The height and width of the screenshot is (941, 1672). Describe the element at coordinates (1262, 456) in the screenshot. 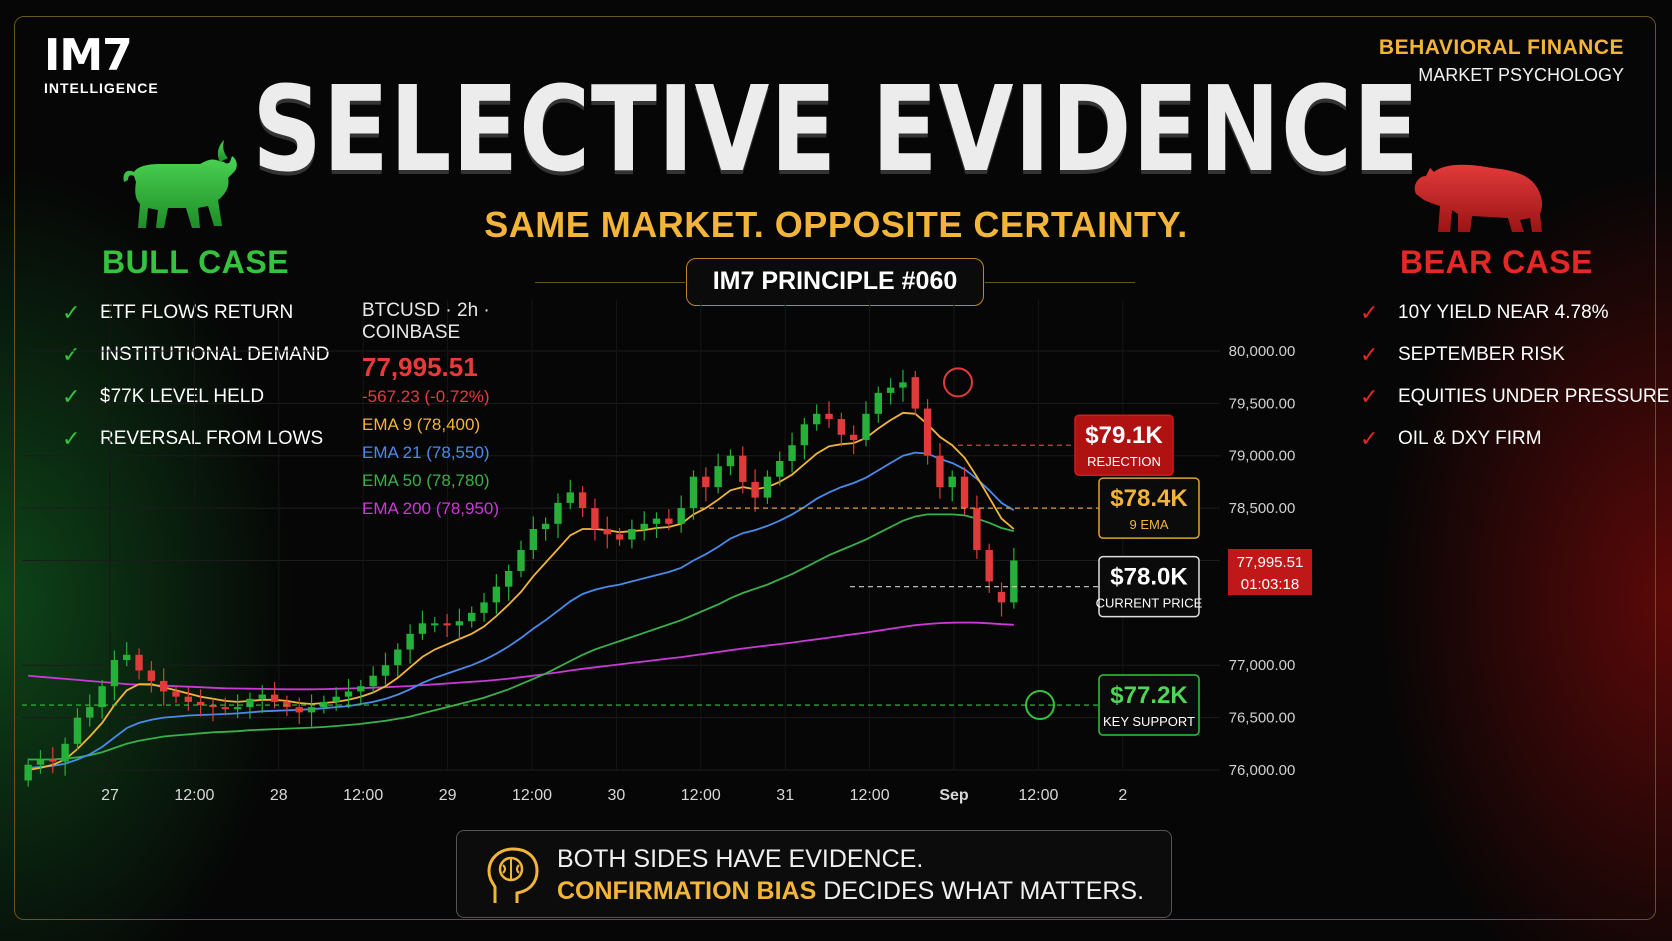

I see `y-tick-label: 79,000.00` at that location.